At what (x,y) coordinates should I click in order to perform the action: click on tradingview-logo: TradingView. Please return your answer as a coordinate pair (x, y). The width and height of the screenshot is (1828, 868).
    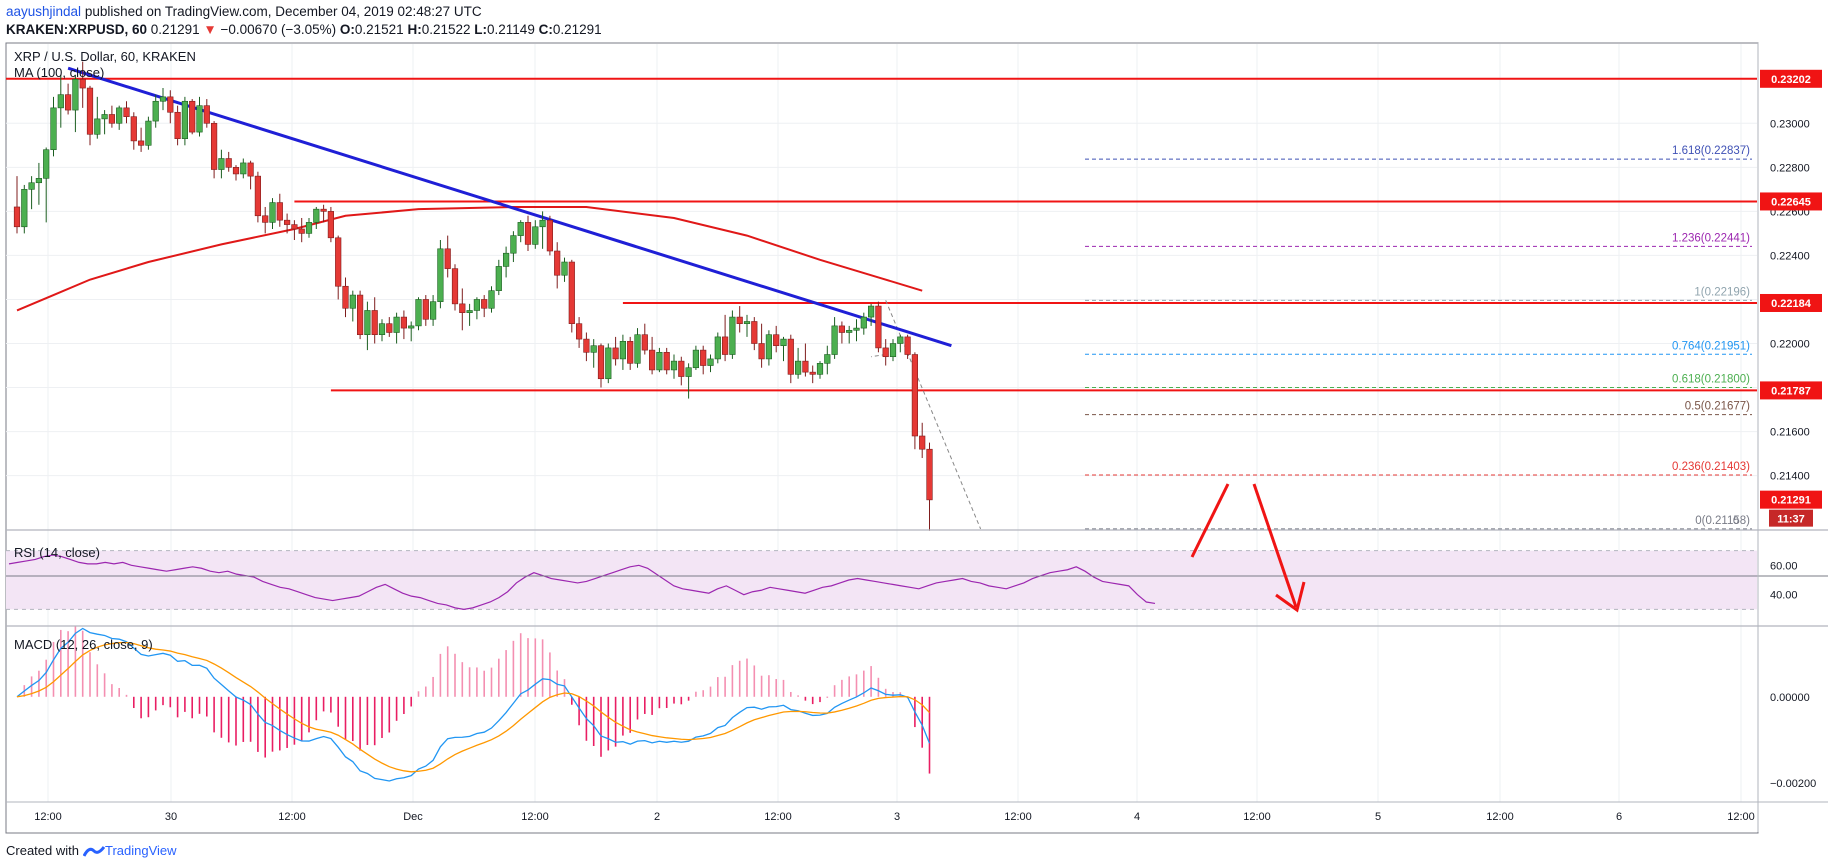
    Looking at the image, I should click on (129, 850).